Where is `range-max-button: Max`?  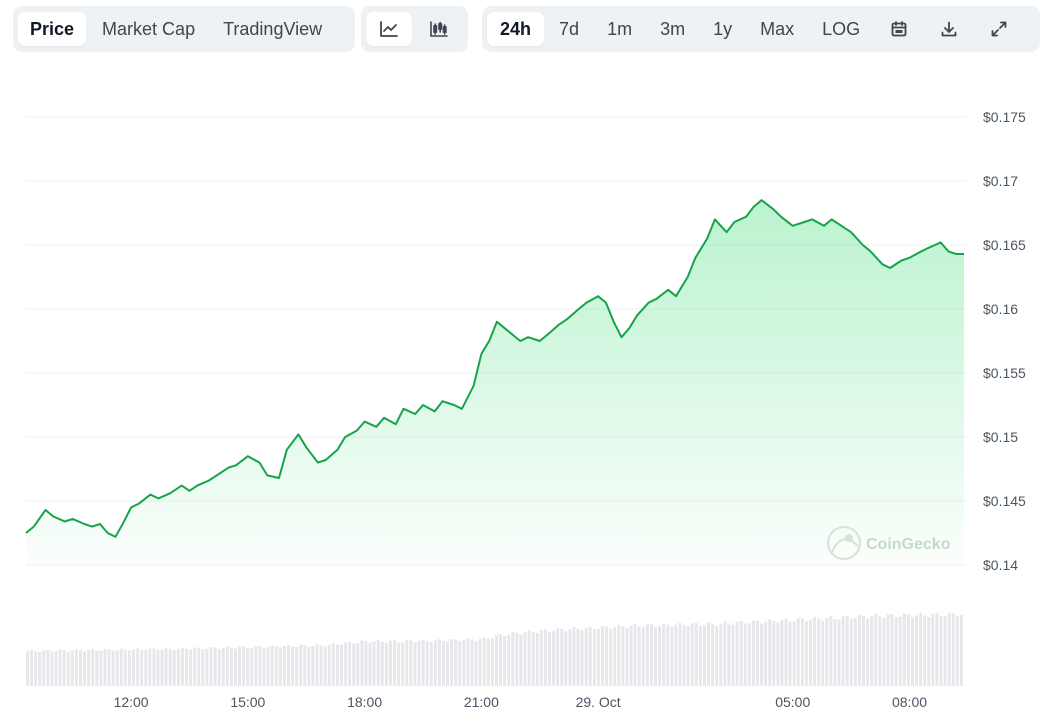
range-max-button: Max is located at coordinates (777, 28).